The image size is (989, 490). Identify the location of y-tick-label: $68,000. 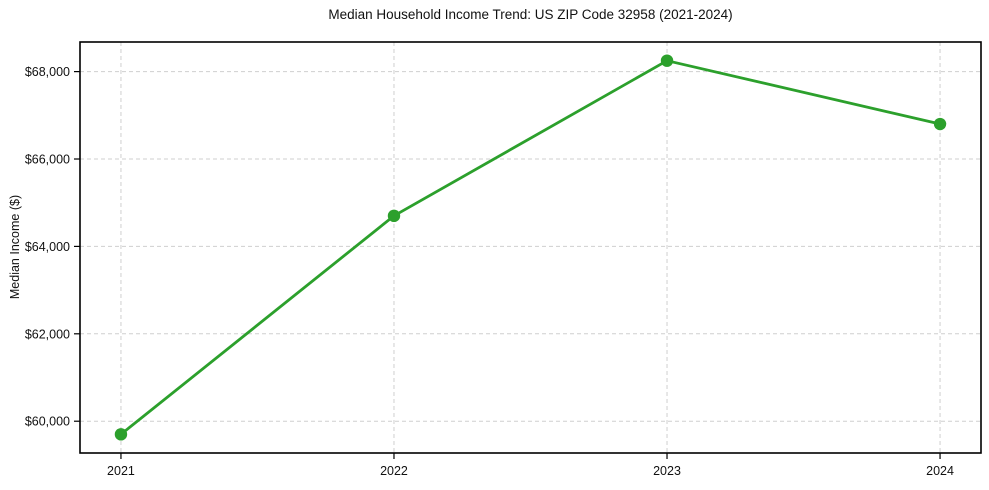
(47, 72).